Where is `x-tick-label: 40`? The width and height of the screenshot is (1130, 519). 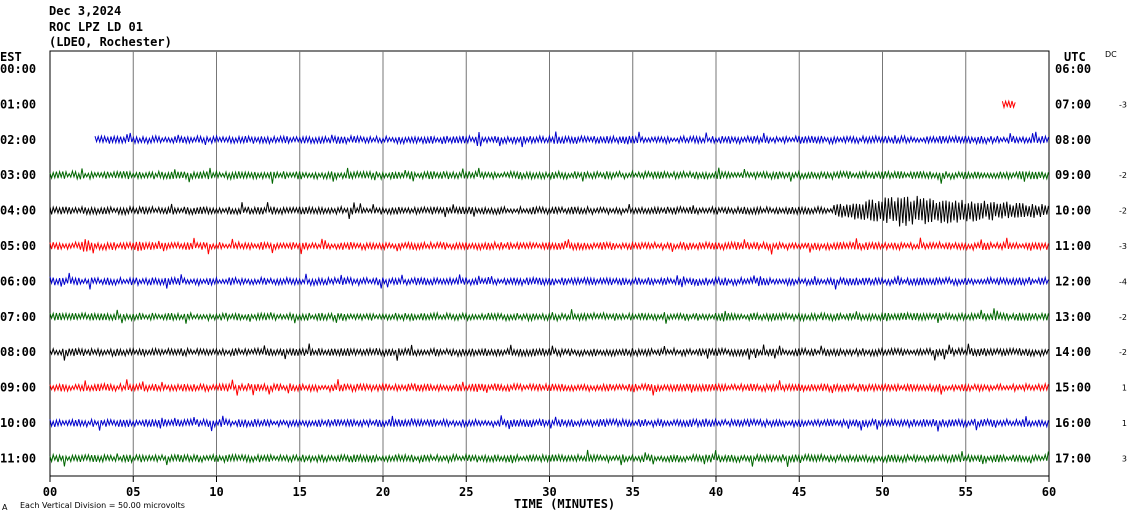
x-tick-label: 40 is located at coordinates (716, 492).